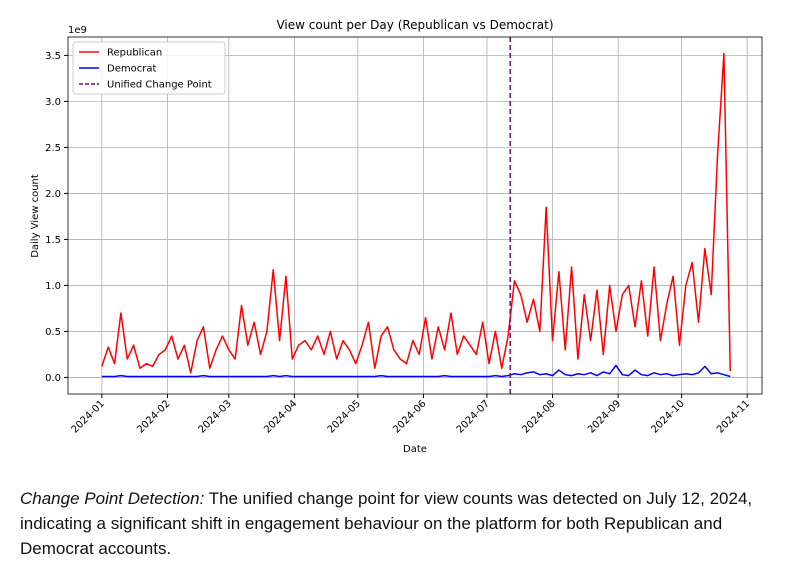  I want to click on y-tick-label: 1.0, so click(53, 286).